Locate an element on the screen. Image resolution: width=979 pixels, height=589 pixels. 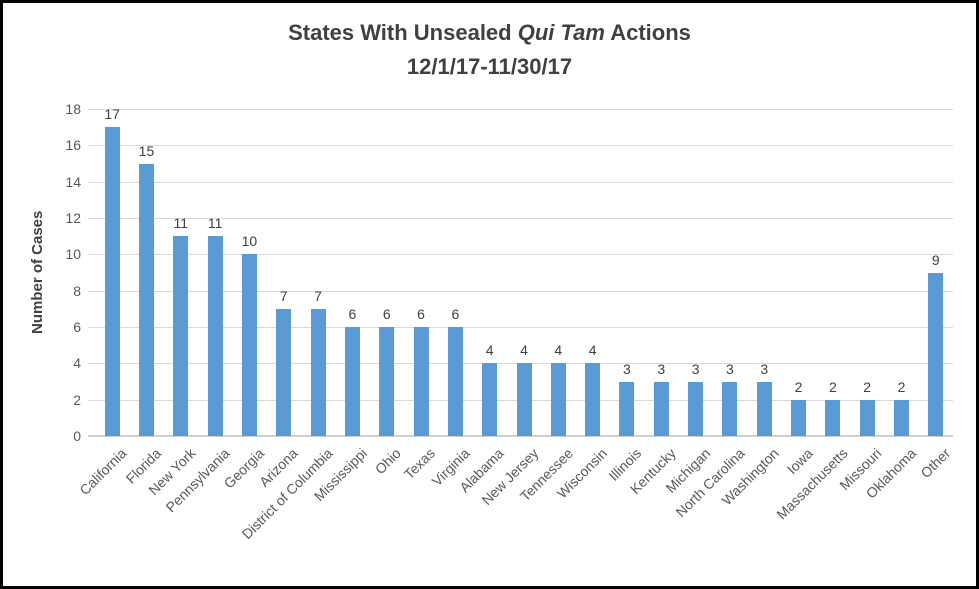
bar-value-label: 17 is located at coordinates (112, 114).